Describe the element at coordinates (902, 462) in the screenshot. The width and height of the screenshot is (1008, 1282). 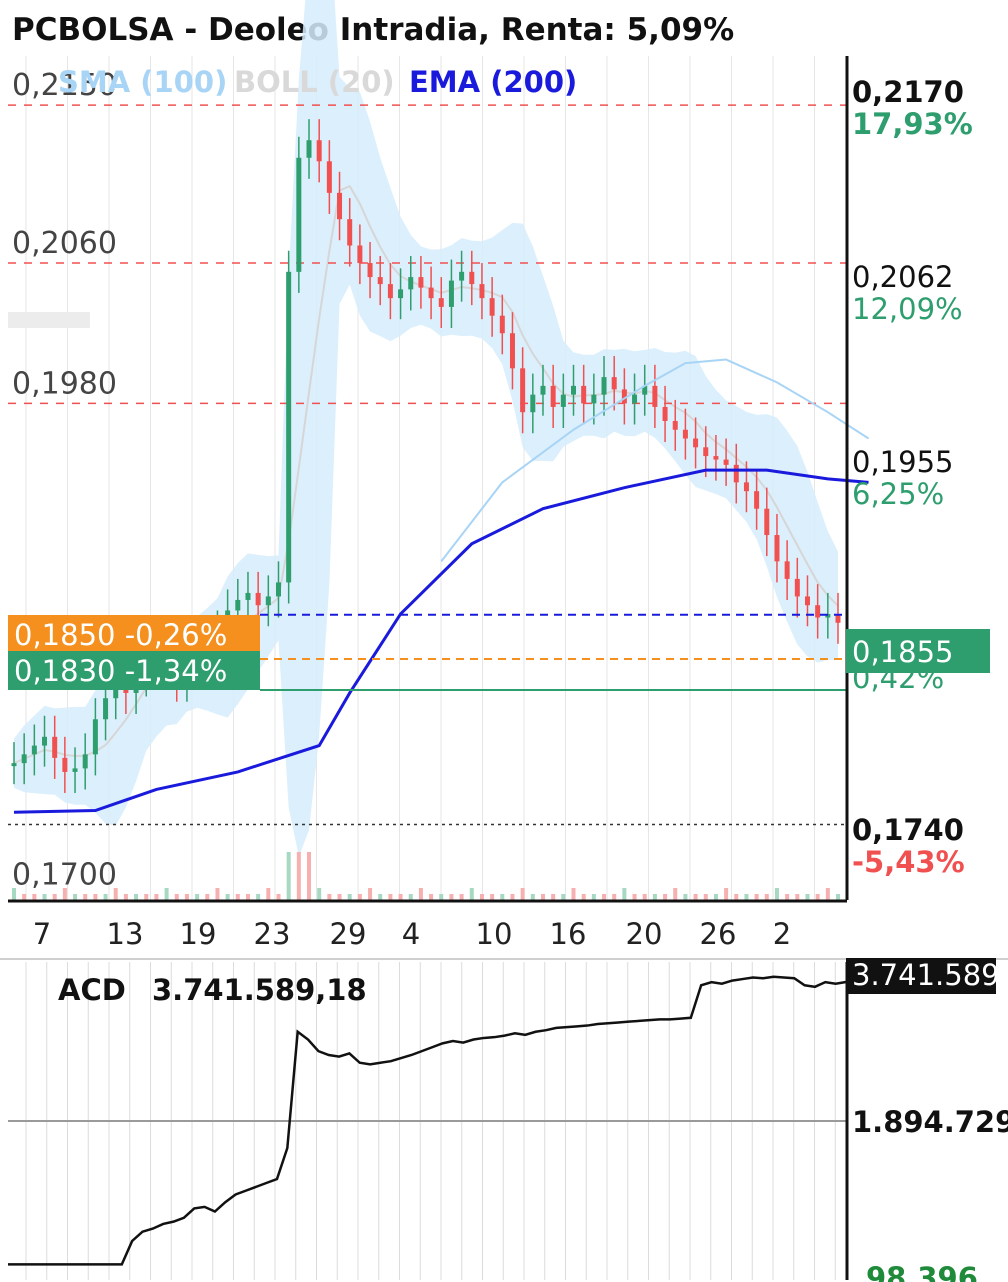
I see `right-price-label: 0,1955` at that location.